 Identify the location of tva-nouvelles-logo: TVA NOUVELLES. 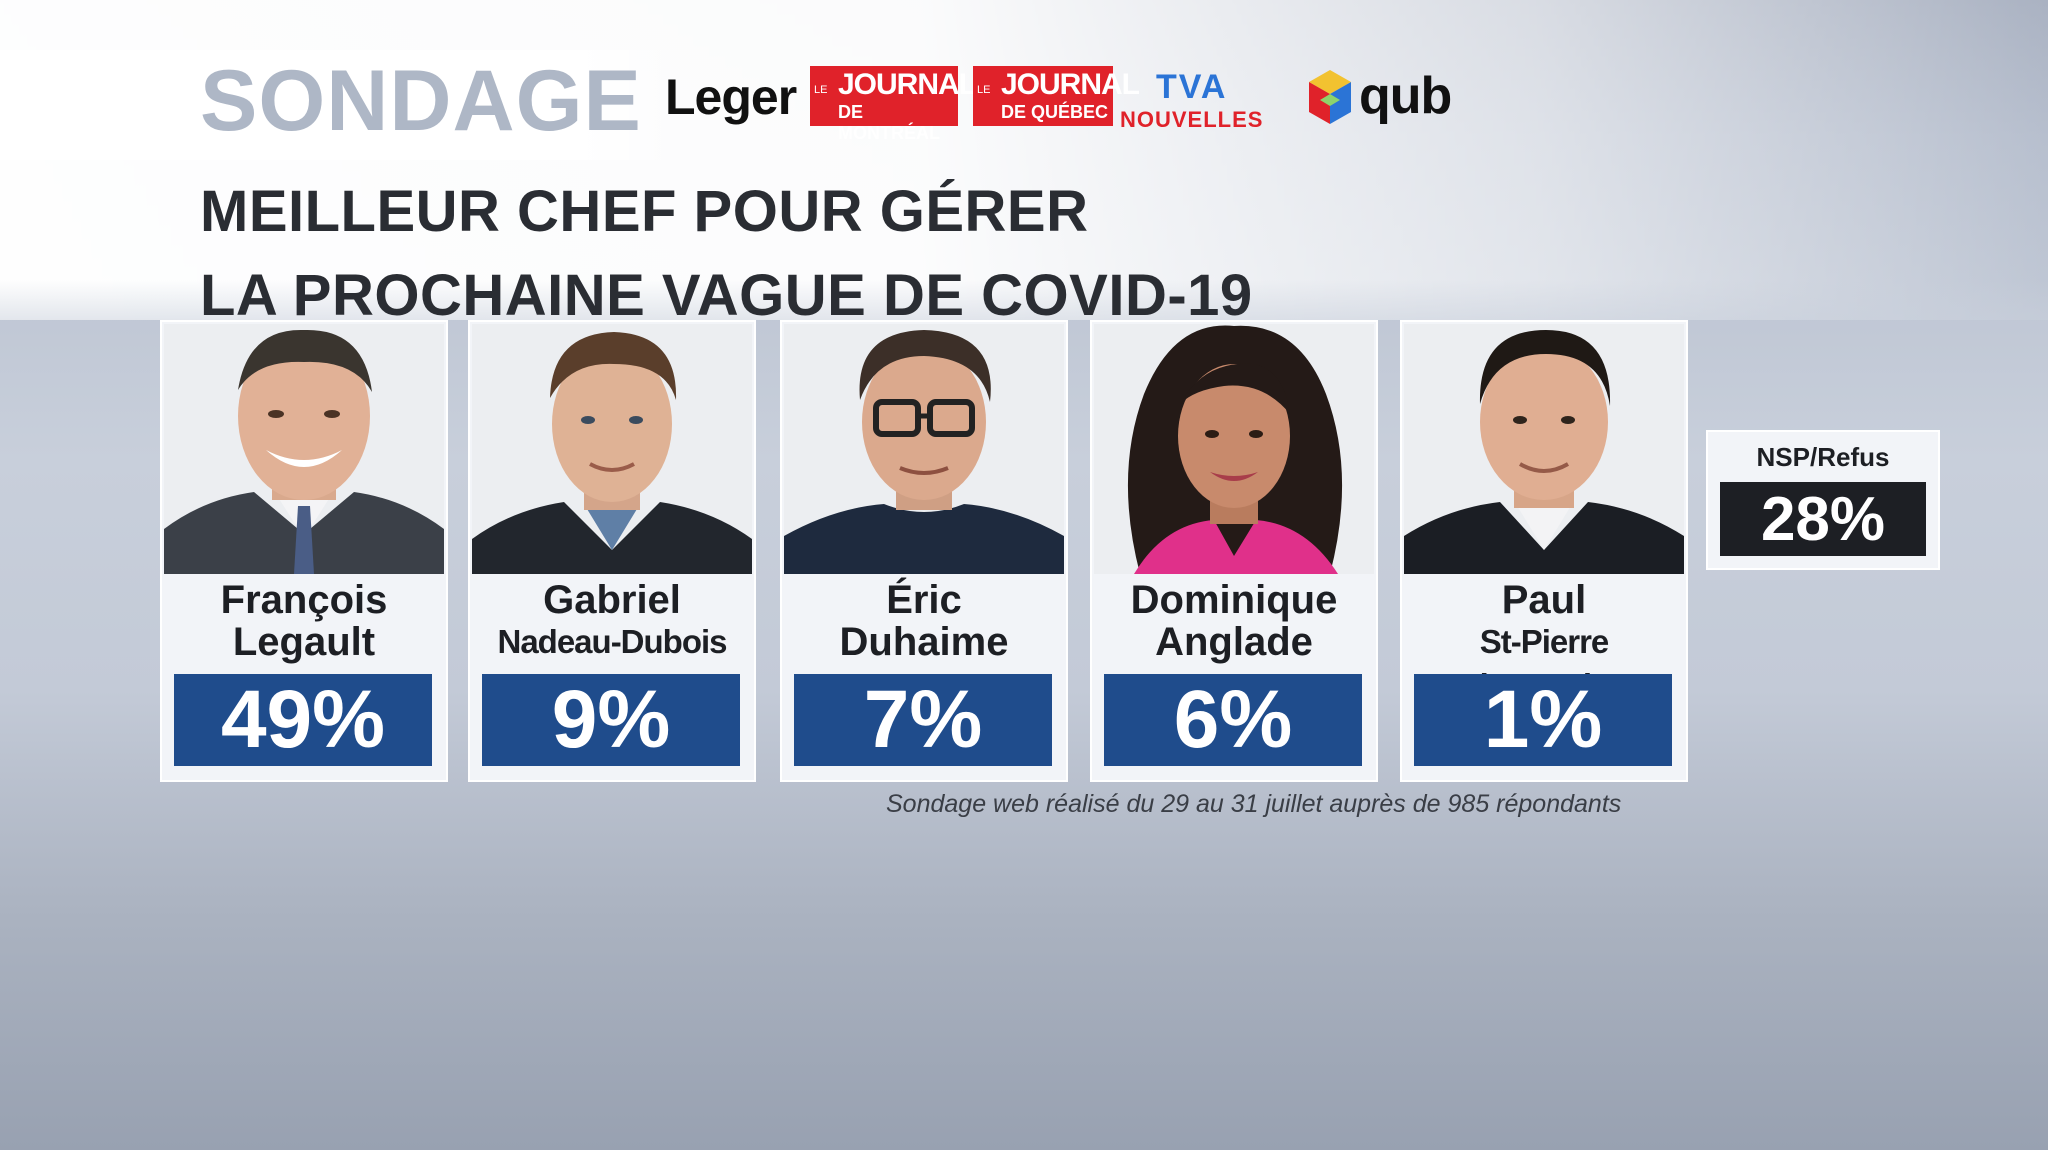
(1192, 100).